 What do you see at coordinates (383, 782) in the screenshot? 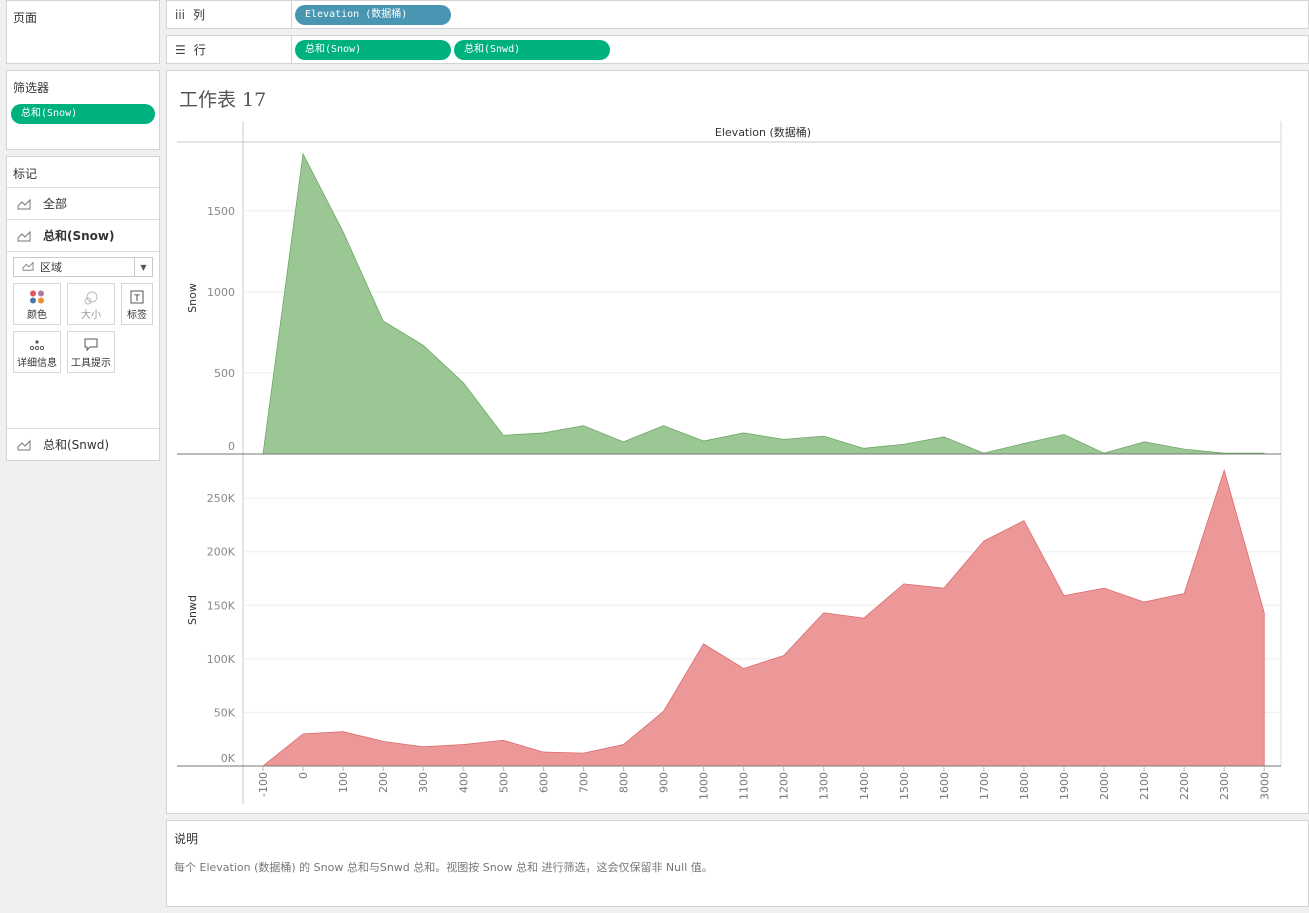
I see `x-tick-label: 200` at bounding box center [383, 782].